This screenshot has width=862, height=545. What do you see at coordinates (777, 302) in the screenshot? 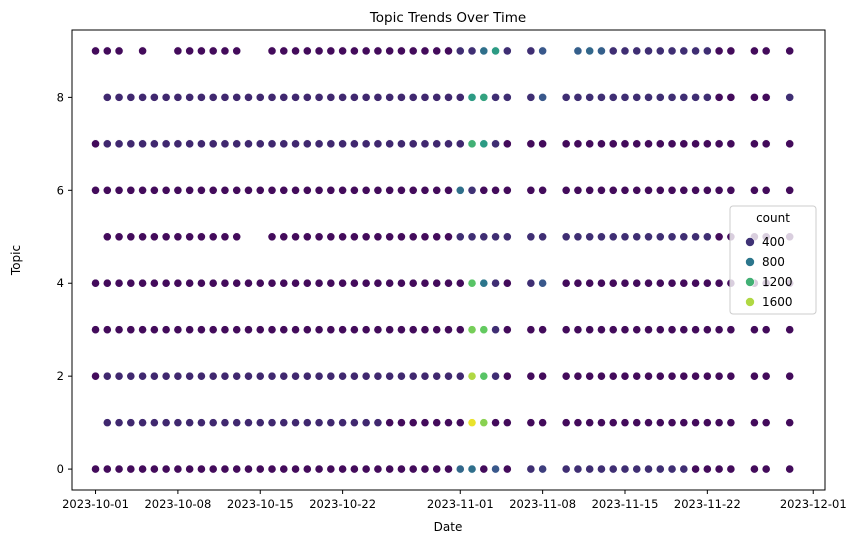
I see `legend-label: 1600` at bounding box center [777, 302].